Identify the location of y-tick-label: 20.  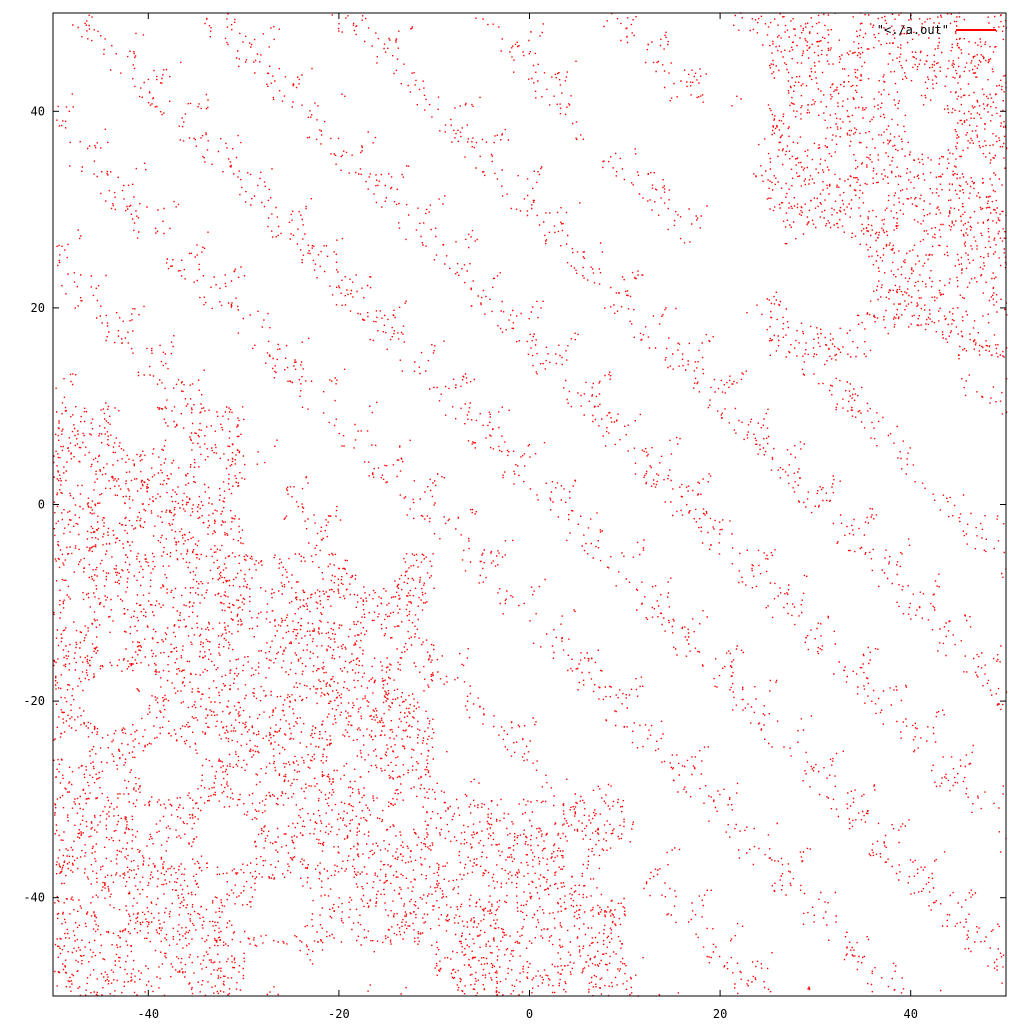
(38, 308).